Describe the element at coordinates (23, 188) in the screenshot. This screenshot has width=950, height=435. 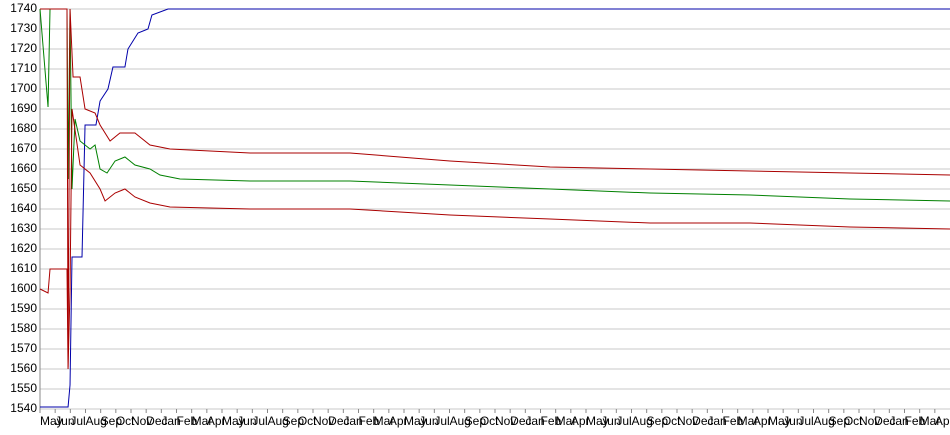
I see `y-tick-label: 1650` at that location.